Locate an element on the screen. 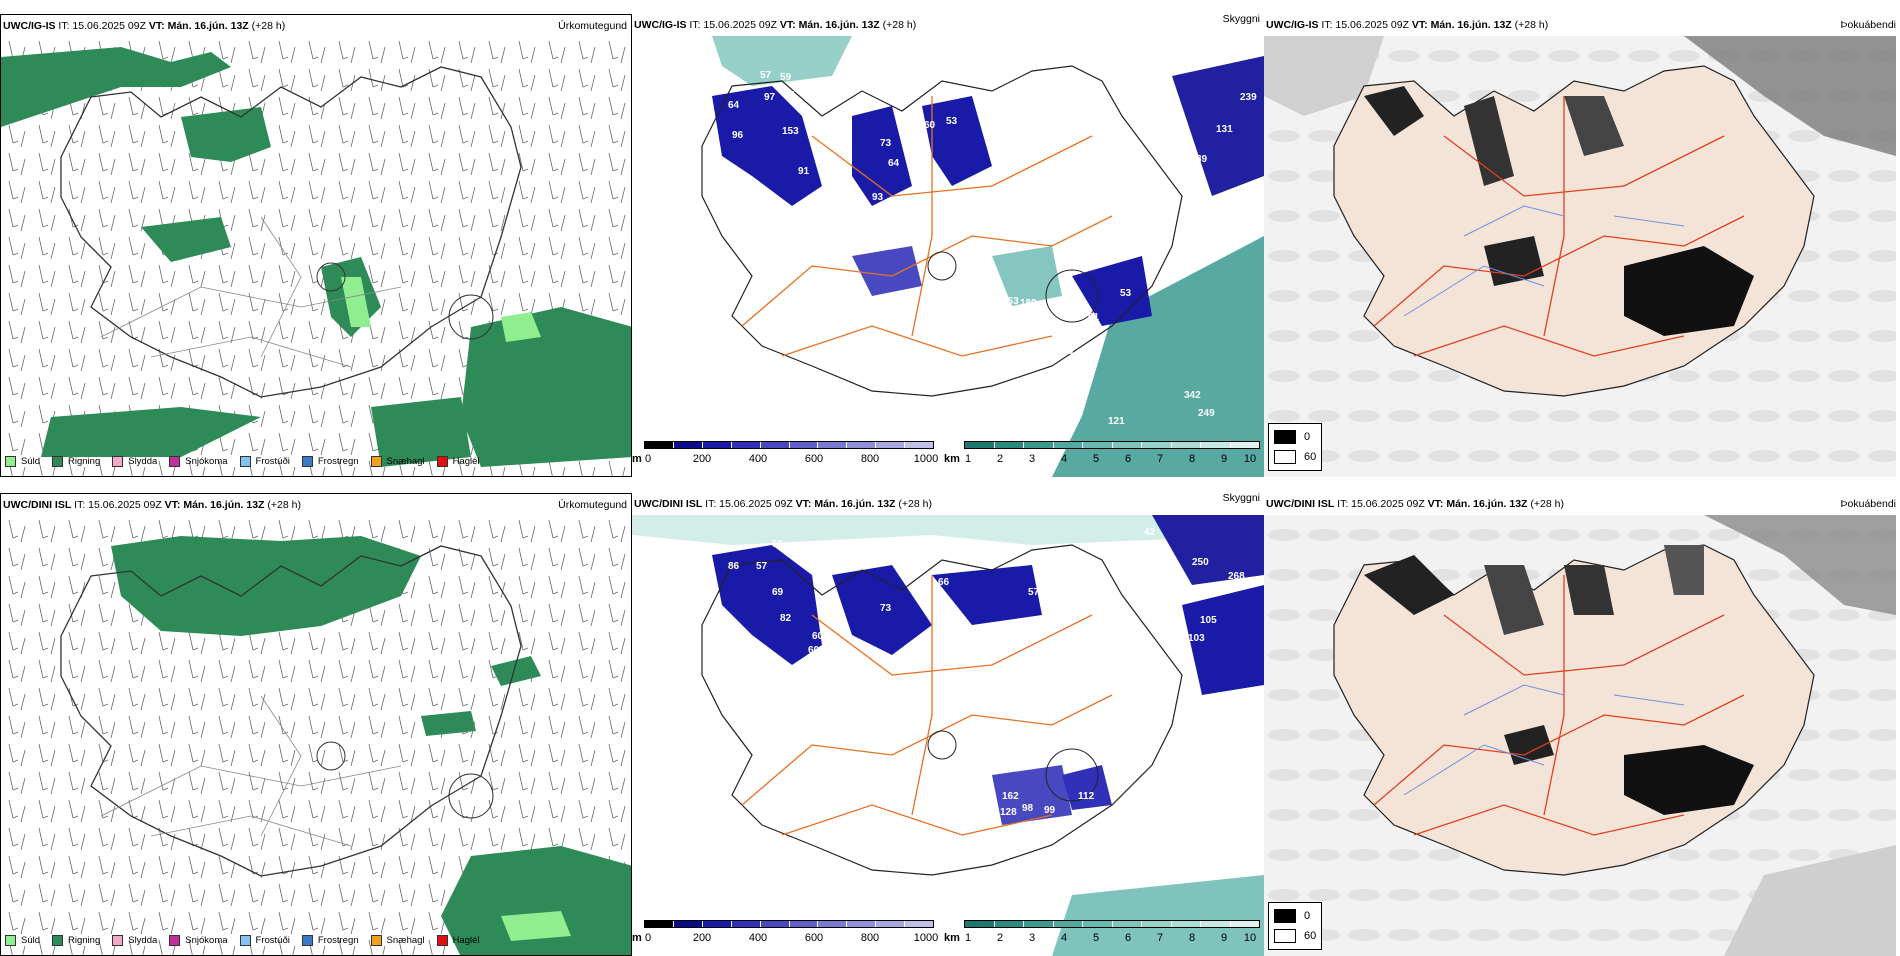 The height and width of the screenshot is (956, 1900). legend-item-drizzle: Súld is located at coordinates (22, 461).